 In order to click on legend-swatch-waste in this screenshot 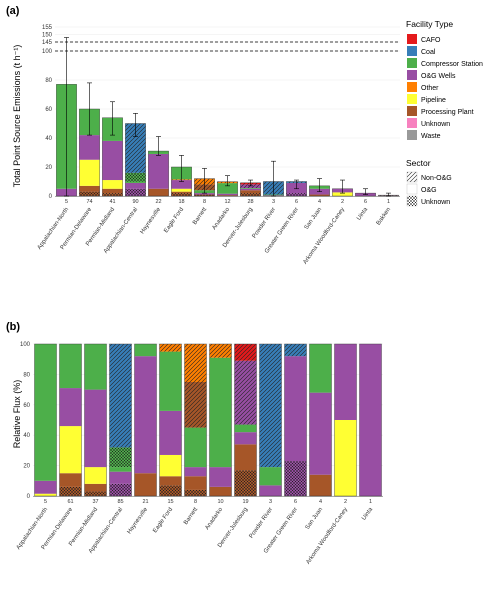, I will do `click(412, 135)`.